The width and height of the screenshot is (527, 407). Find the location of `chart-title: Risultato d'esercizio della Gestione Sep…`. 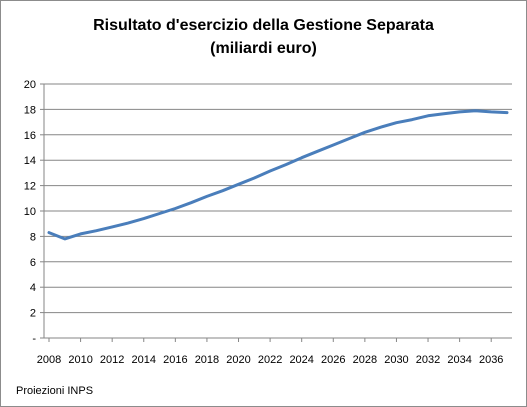

chart-title: Risultato d'esercizio della Gestione Sep… is located at coordinates (263, 25).